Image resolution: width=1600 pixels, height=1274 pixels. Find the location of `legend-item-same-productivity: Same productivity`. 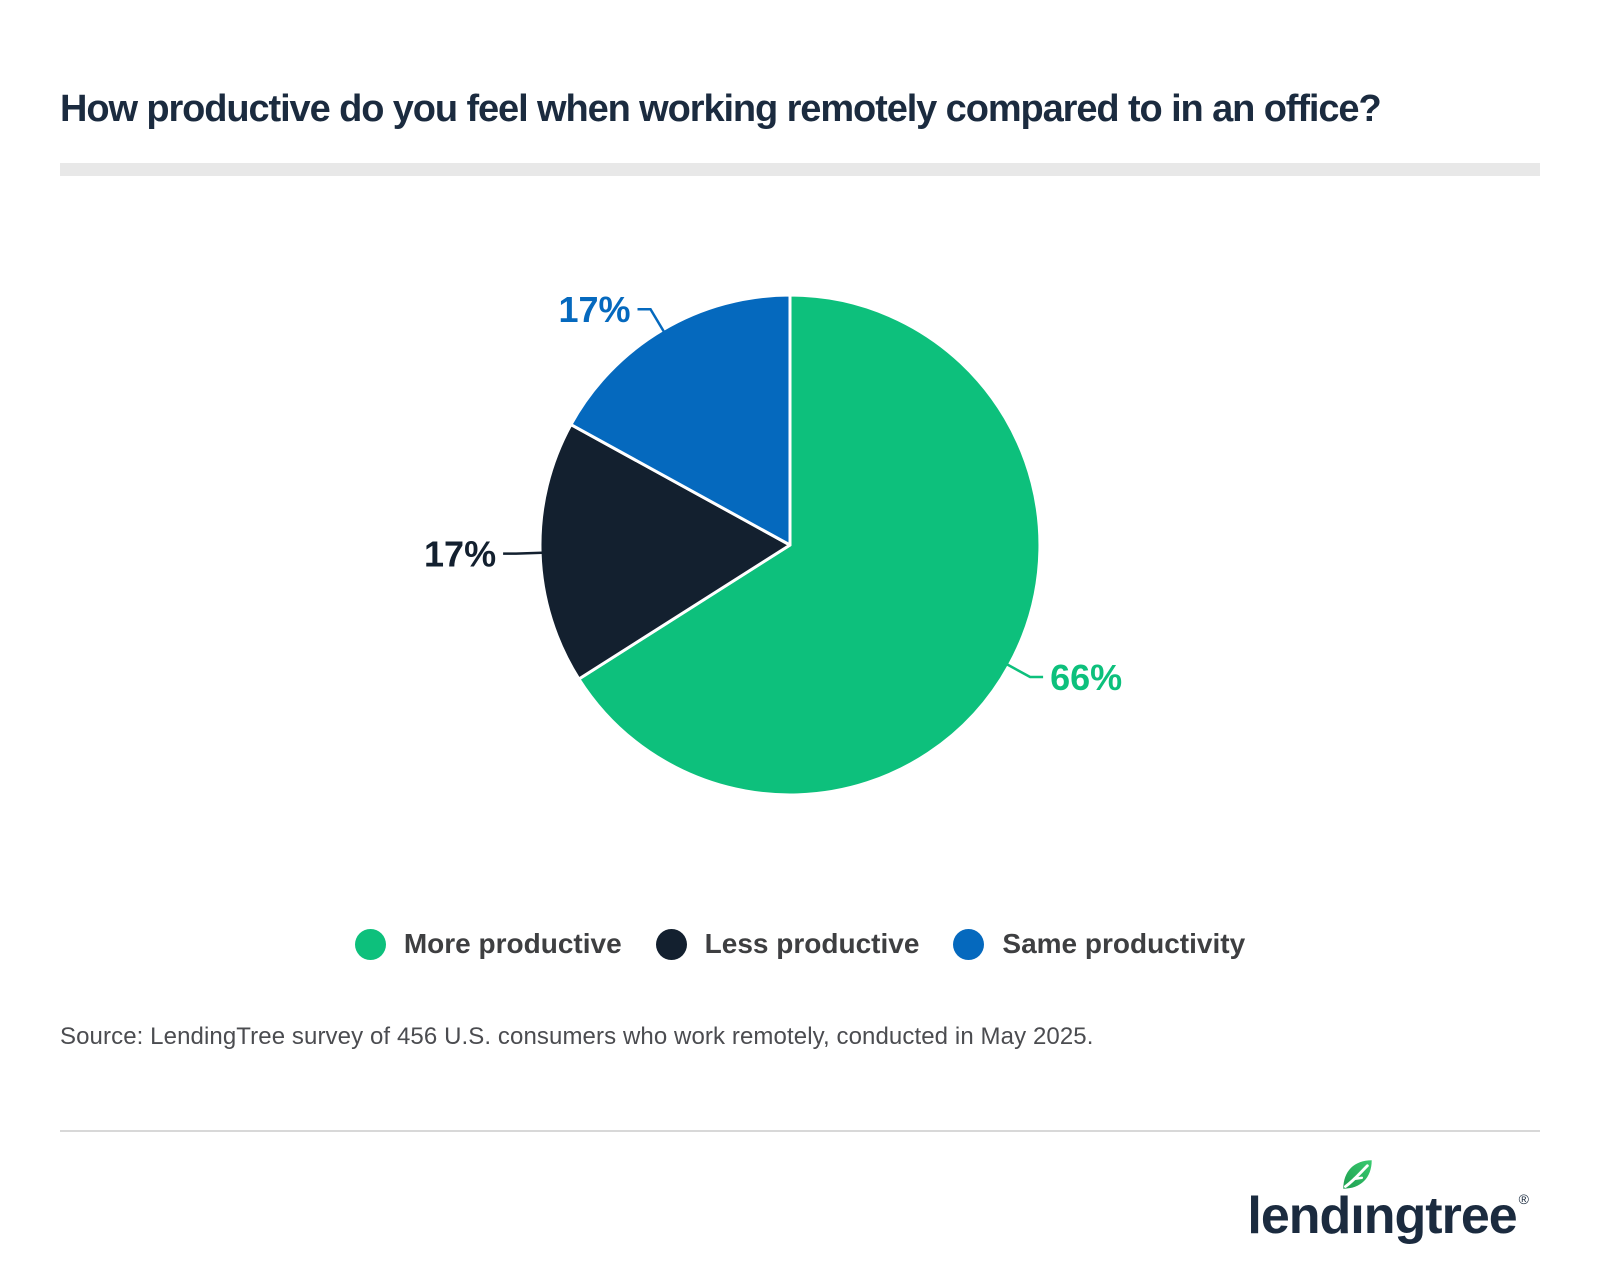

legend-item-same-productivity: Same productivity is located at coordinates (1099, 944).